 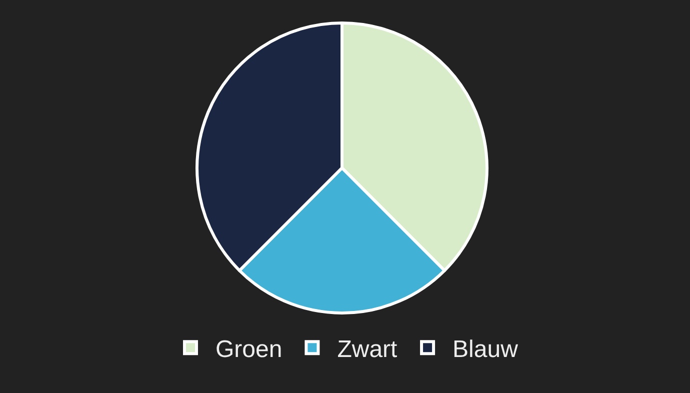 What do you see at coordinates (249, 349) in the screenshot?
I see `legend-label: Groen` at bounding box center [249, 349].